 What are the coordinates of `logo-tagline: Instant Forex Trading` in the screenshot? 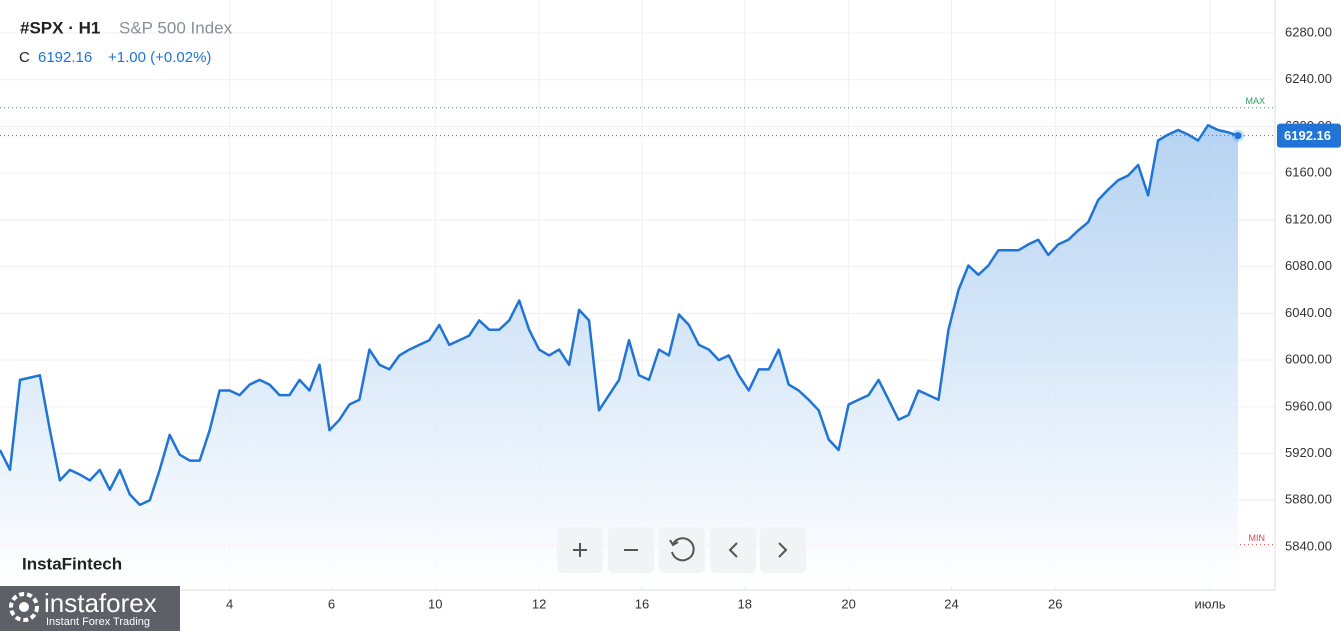 It's located at (98, 622).